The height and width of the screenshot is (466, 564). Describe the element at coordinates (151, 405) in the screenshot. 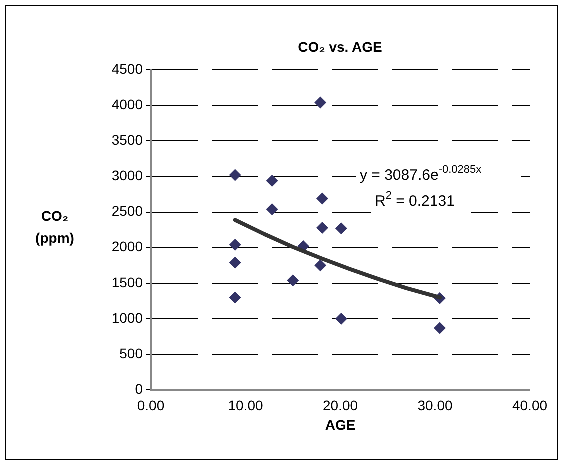

I see `x-tick-label: 0.00` at that location.